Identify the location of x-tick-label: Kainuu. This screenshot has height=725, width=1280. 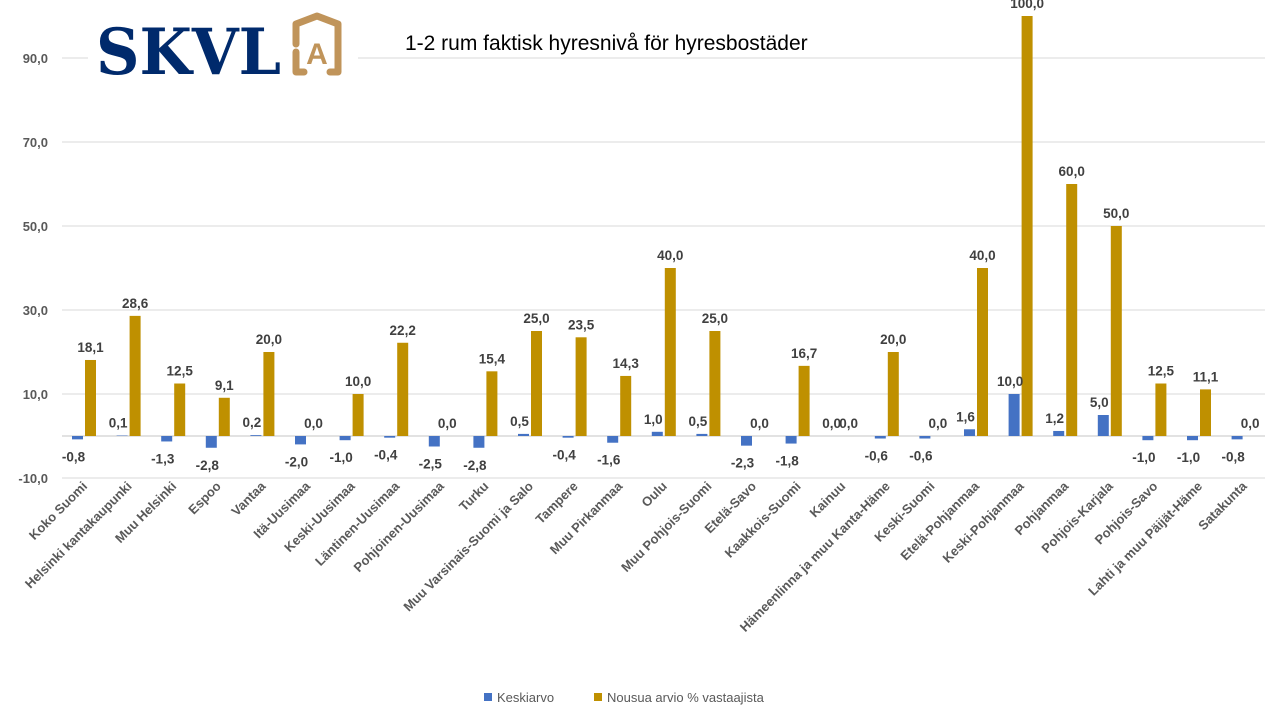
(828, 499).